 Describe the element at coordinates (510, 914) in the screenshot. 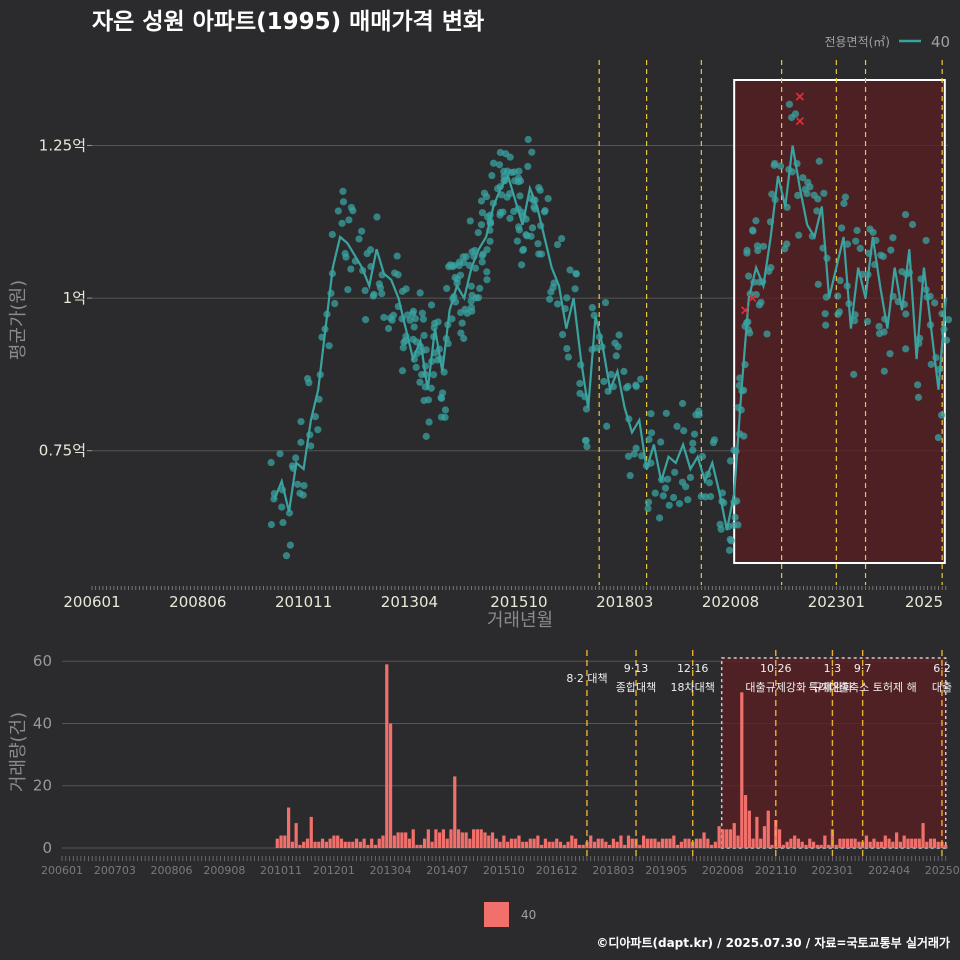

I see `volume-legend: 40` at that location.